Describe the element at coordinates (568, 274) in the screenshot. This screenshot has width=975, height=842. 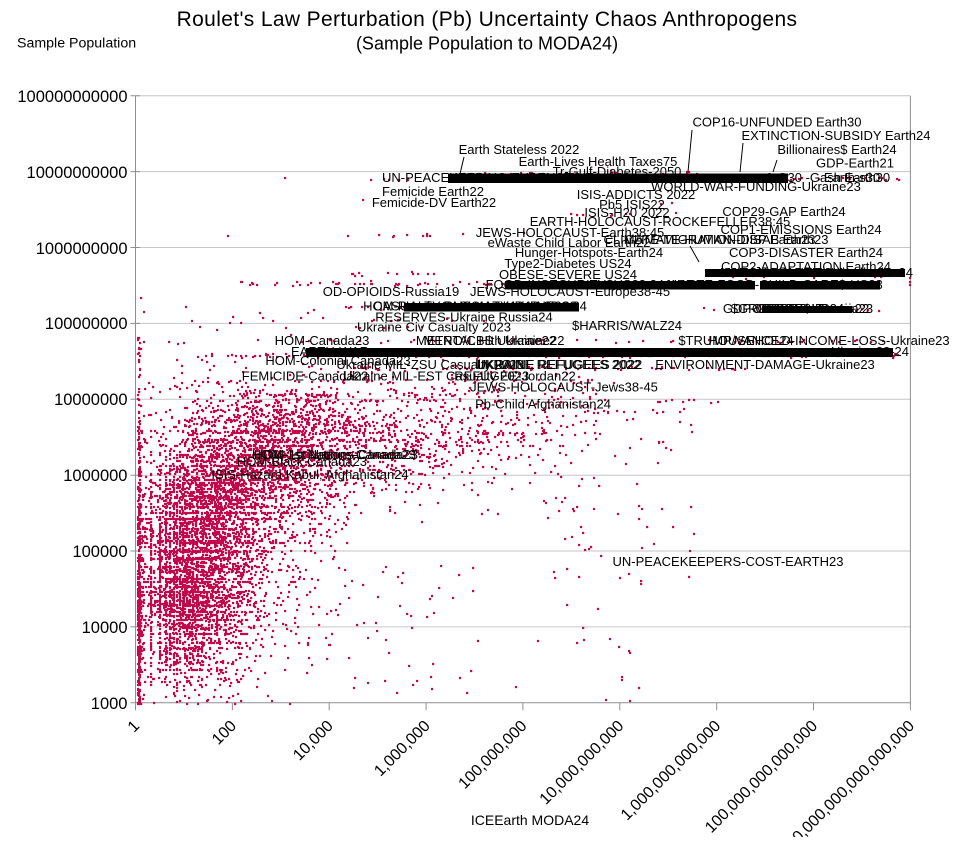
I see `svg-text: OBESE-SEVERE US24` at that location.